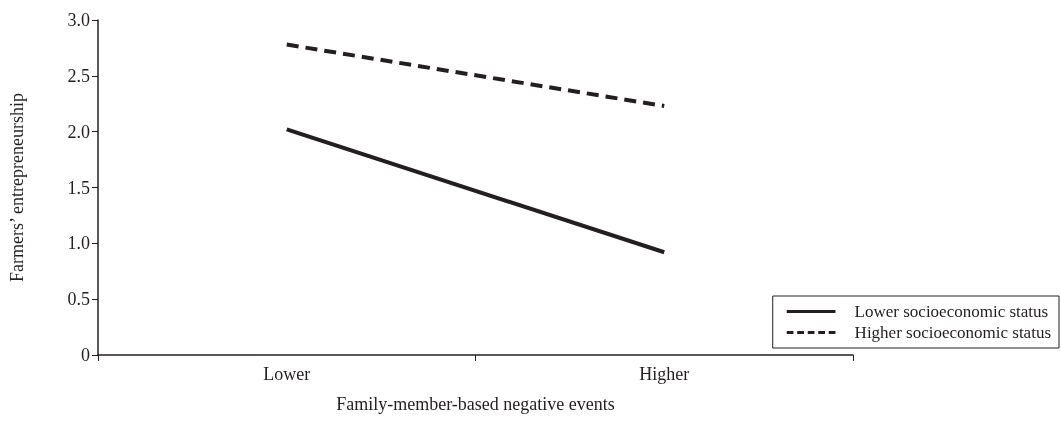 The height and width of the screenshot is (443, 1061). I want to click on legend-label: Lower socioeconomic status, so click(951, 311).